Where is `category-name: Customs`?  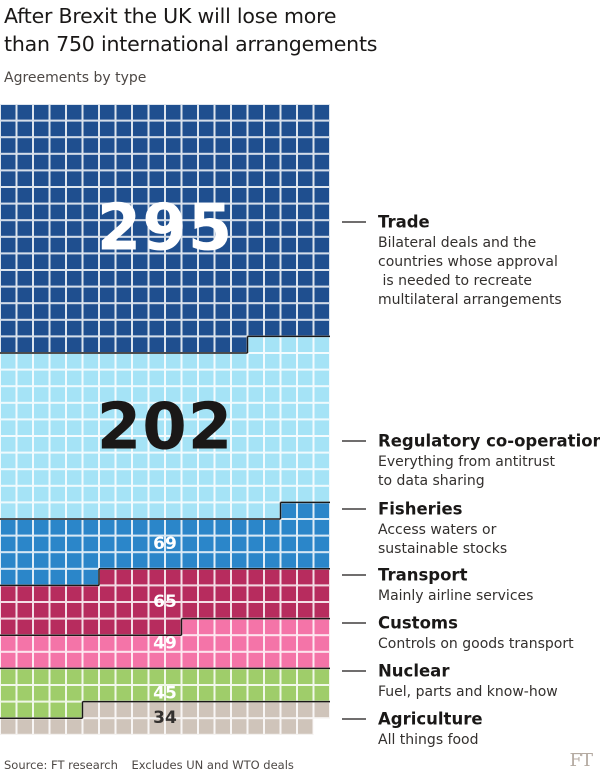
category-name: Customs is located at coordinates (418, 623).